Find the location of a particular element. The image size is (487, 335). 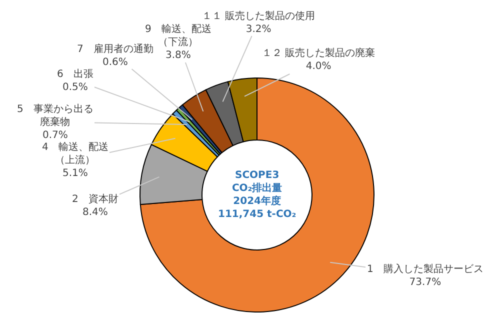

data-label: 0.7% is located at coordinates (55, 135).